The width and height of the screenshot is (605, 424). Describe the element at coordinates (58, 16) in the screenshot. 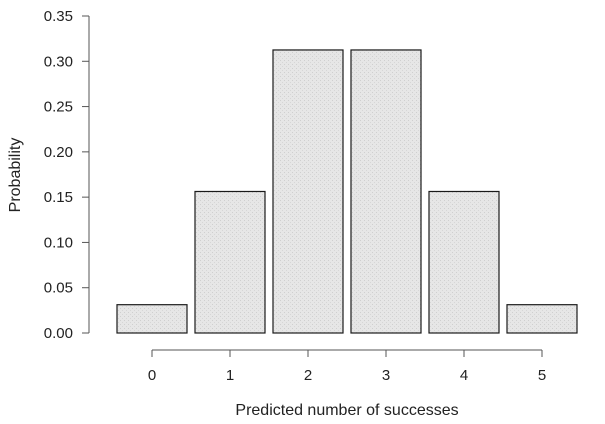

I see `y-tick-label: 0.35` at that location.